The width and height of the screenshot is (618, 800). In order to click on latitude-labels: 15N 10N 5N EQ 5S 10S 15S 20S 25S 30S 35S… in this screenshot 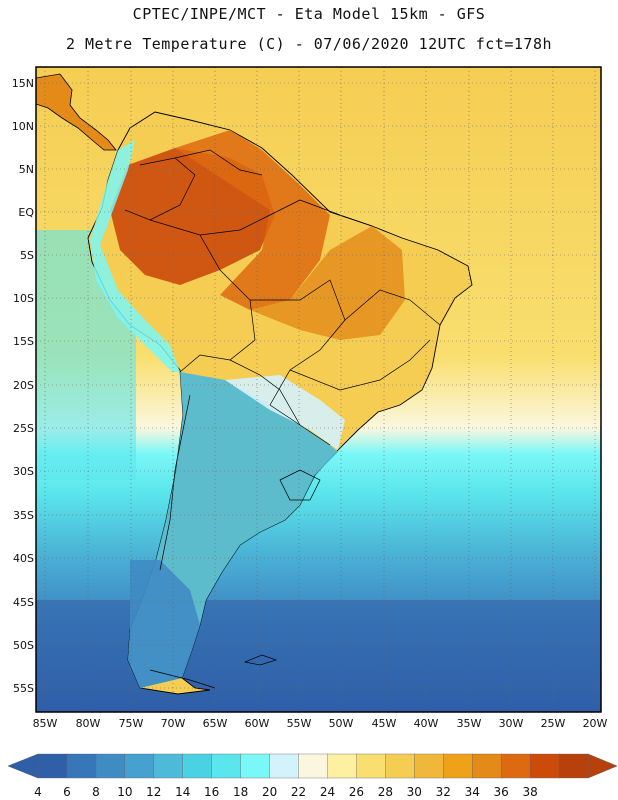, I will do `click(23, 386)`.